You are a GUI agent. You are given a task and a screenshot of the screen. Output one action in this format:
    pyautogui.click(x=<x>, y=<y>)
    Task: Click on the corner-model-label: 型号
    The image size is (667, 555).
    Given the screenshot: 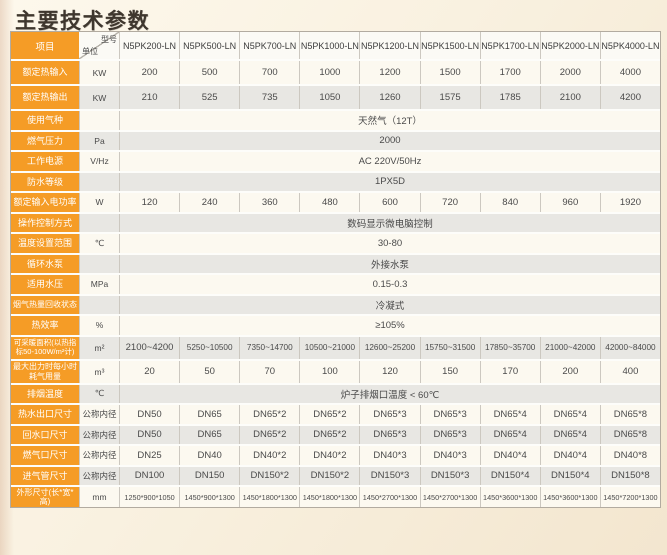 What is the action you would take?
    pyautogui.click(x=109, y=39)
    